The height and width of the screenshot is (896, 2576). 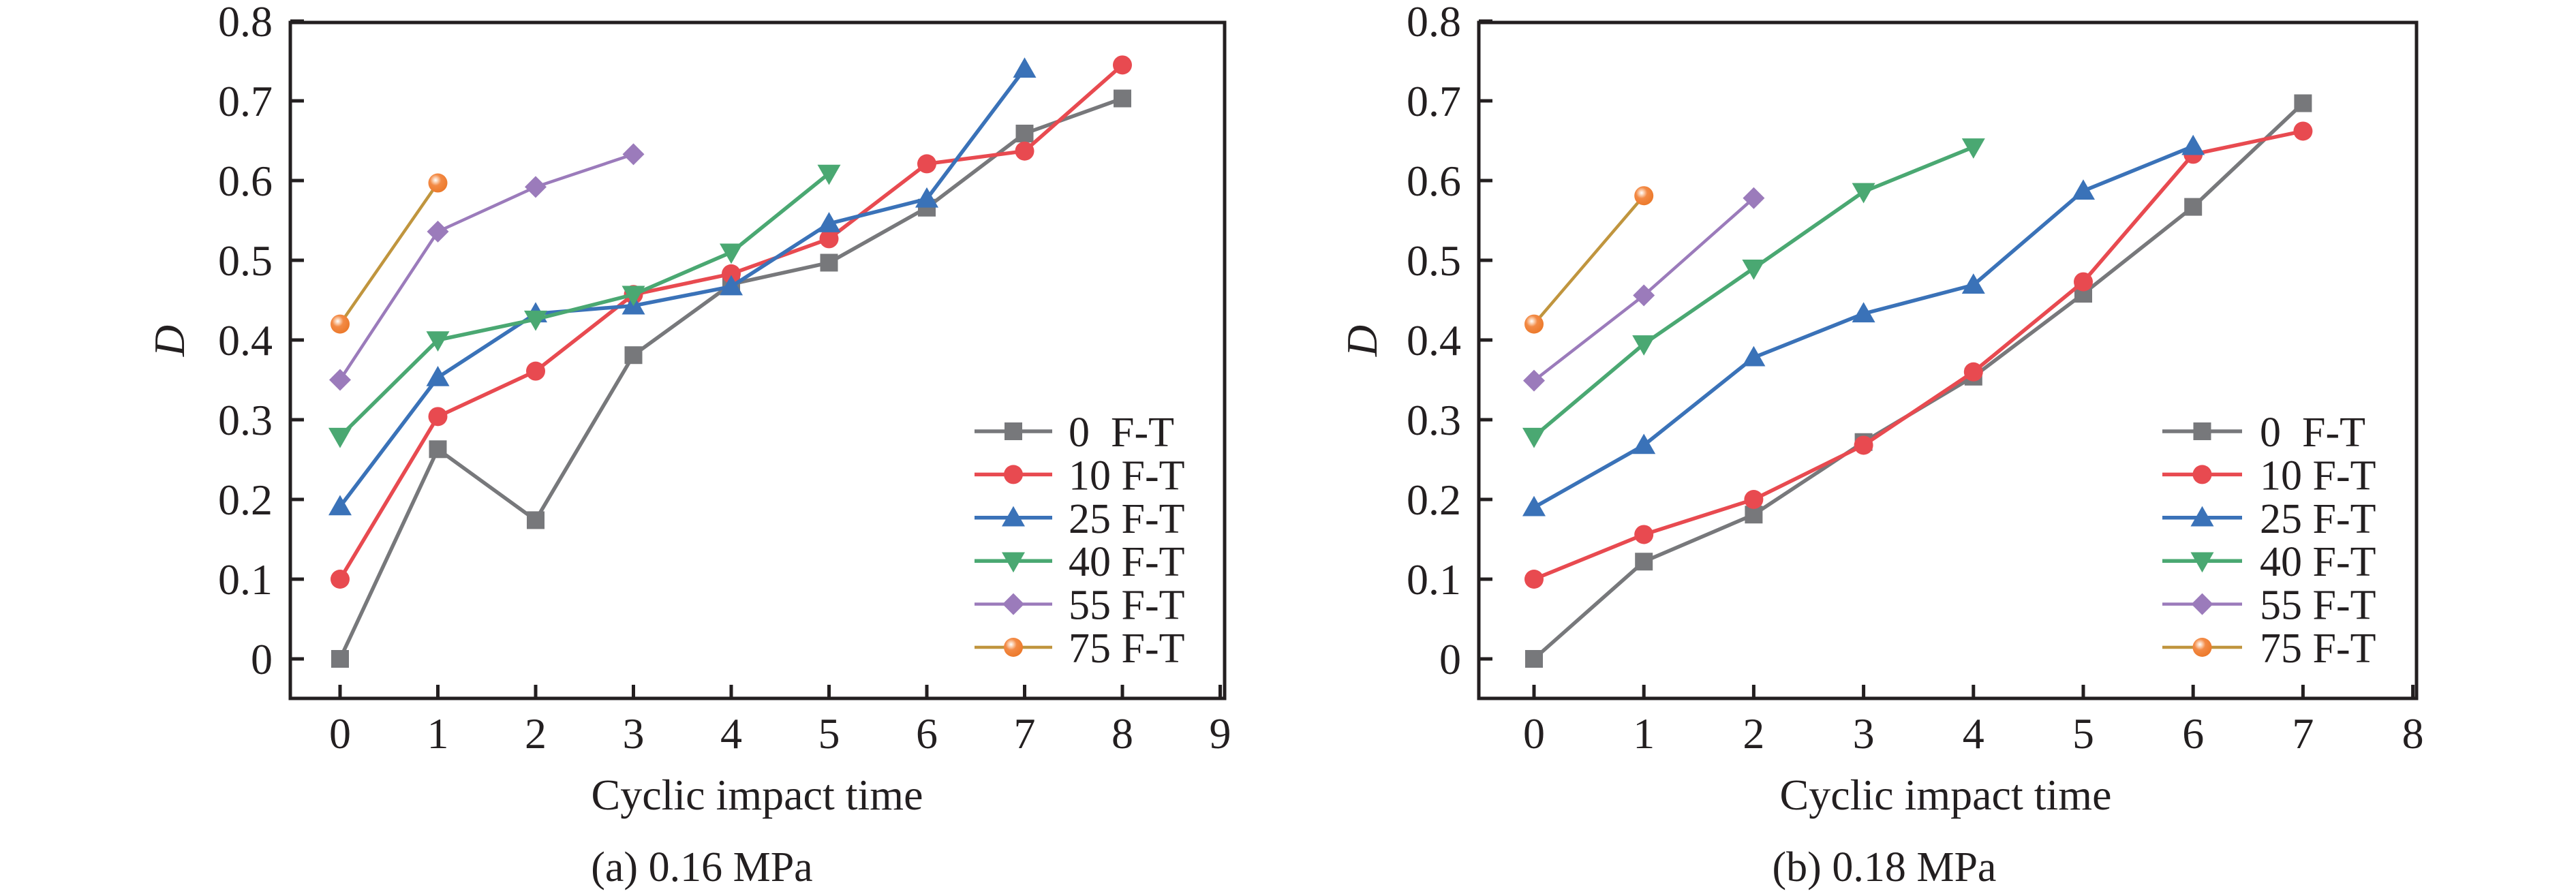 I want to click on x-tick-label: 8, so click(x=2413, y=733).